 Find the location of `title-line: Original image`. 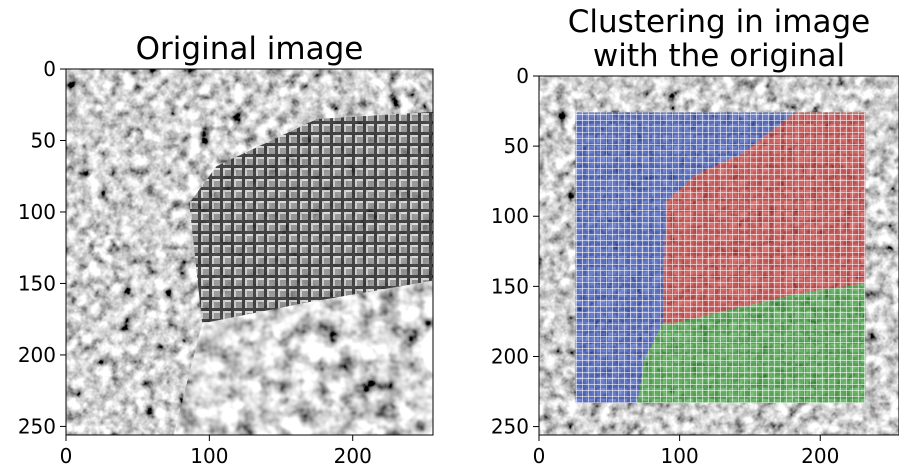

title-line: Original image is located at coordinates (250, 49).